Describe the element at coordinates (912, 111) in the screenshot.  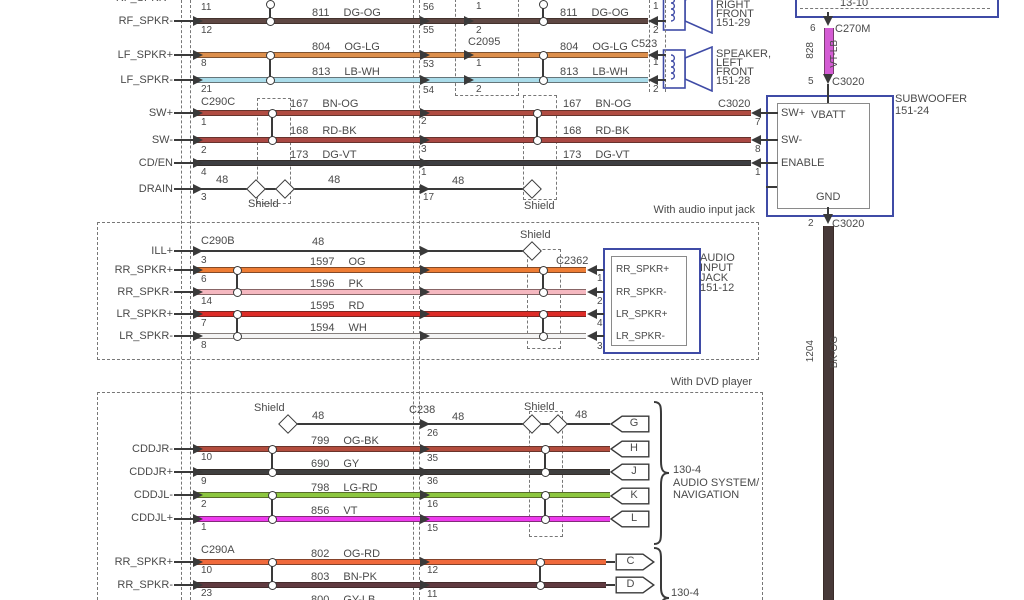
I see `component-label: 151-24` at that location.